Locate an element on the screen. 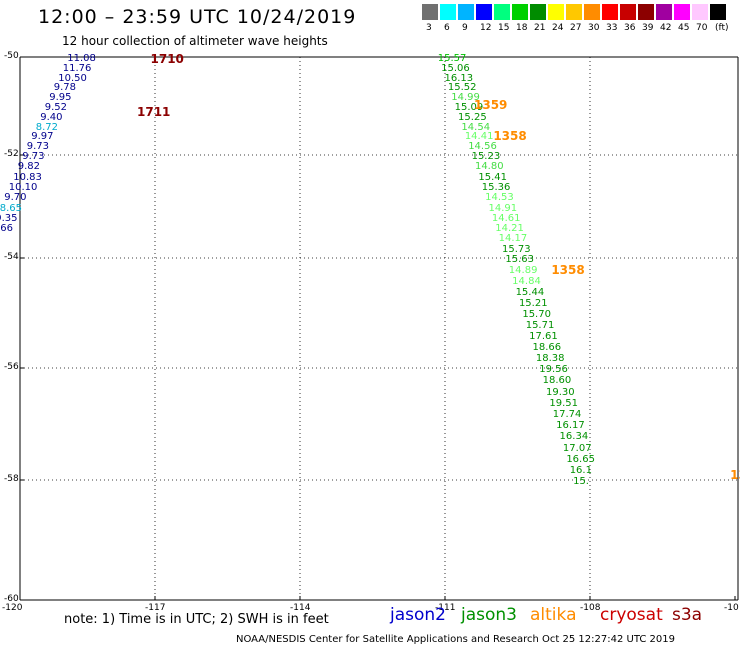 This screenshot has height=650, width=740. satellite-legend-jason3: jason3 is located at coordinates (489, 615).